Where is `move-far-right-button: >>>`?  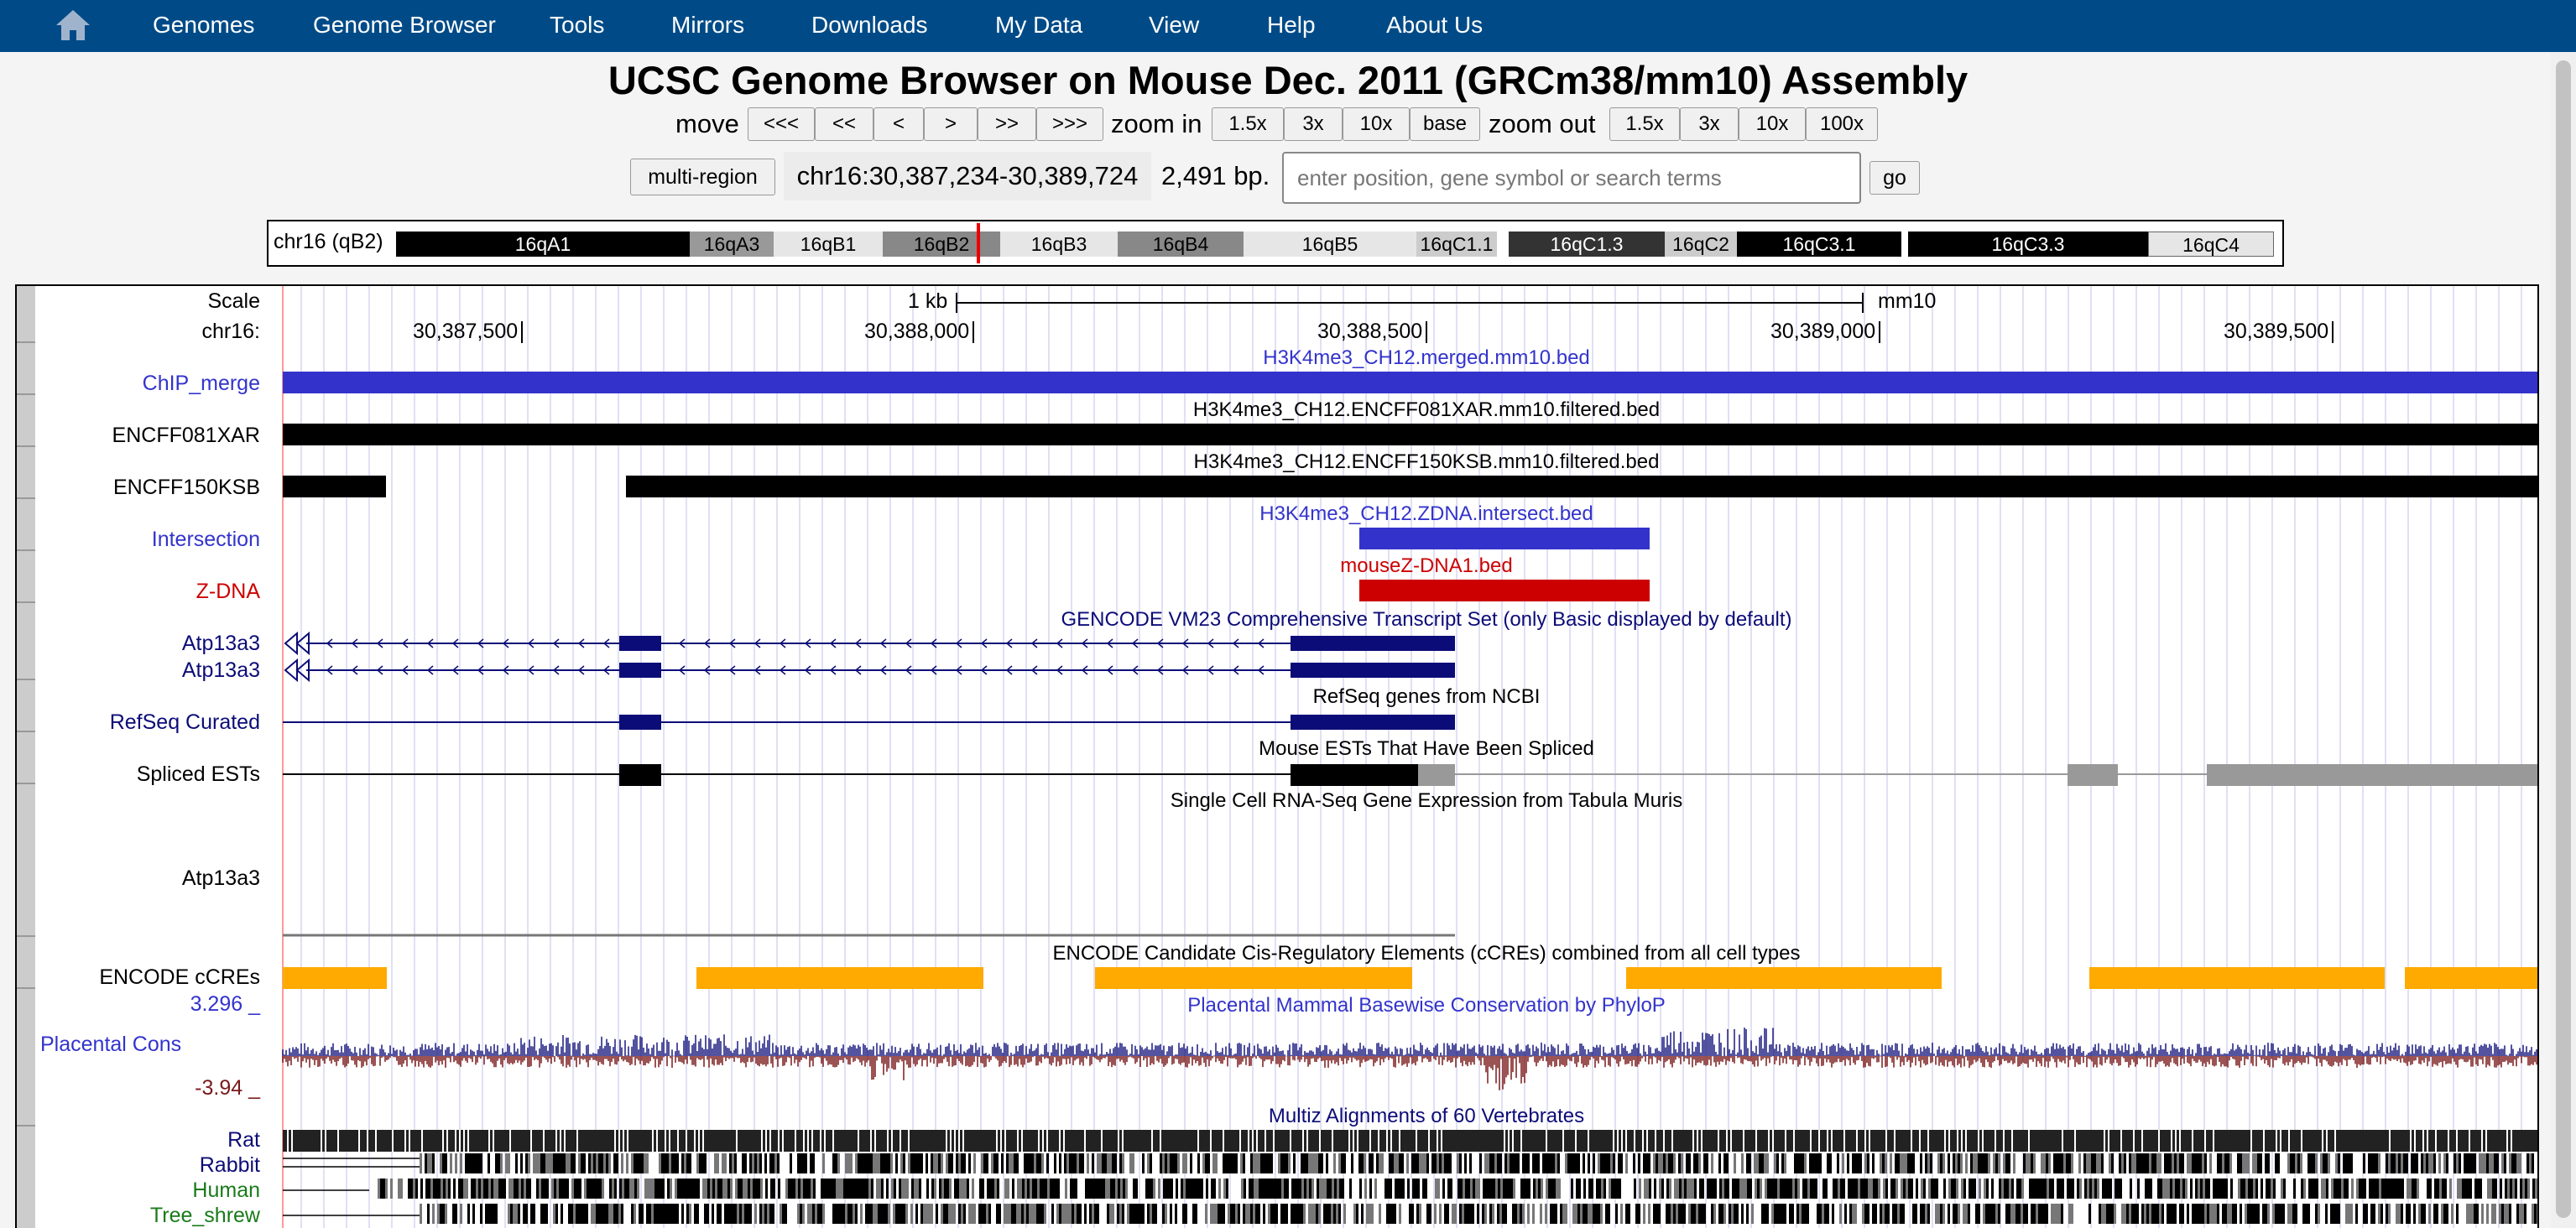 move-far-right-button: >>> is located at coordinates (1069, 124).